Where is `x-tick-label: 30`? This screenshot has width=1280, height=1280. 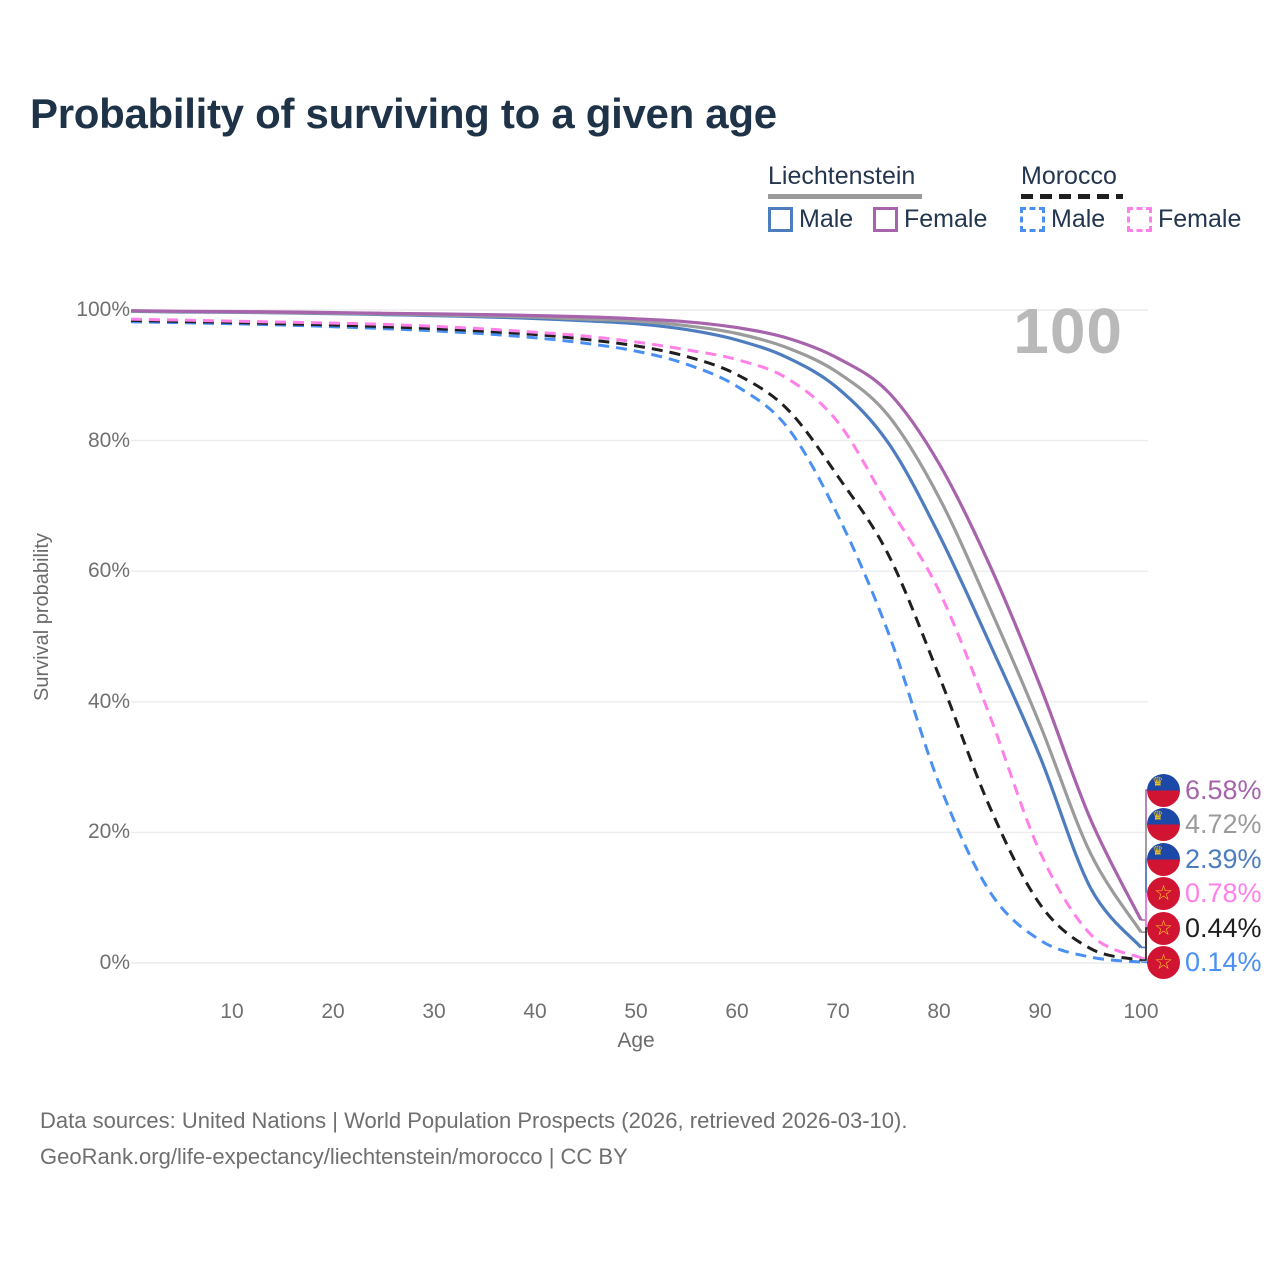
x-tick-label: 30 is located at coordinates (434, 1011).